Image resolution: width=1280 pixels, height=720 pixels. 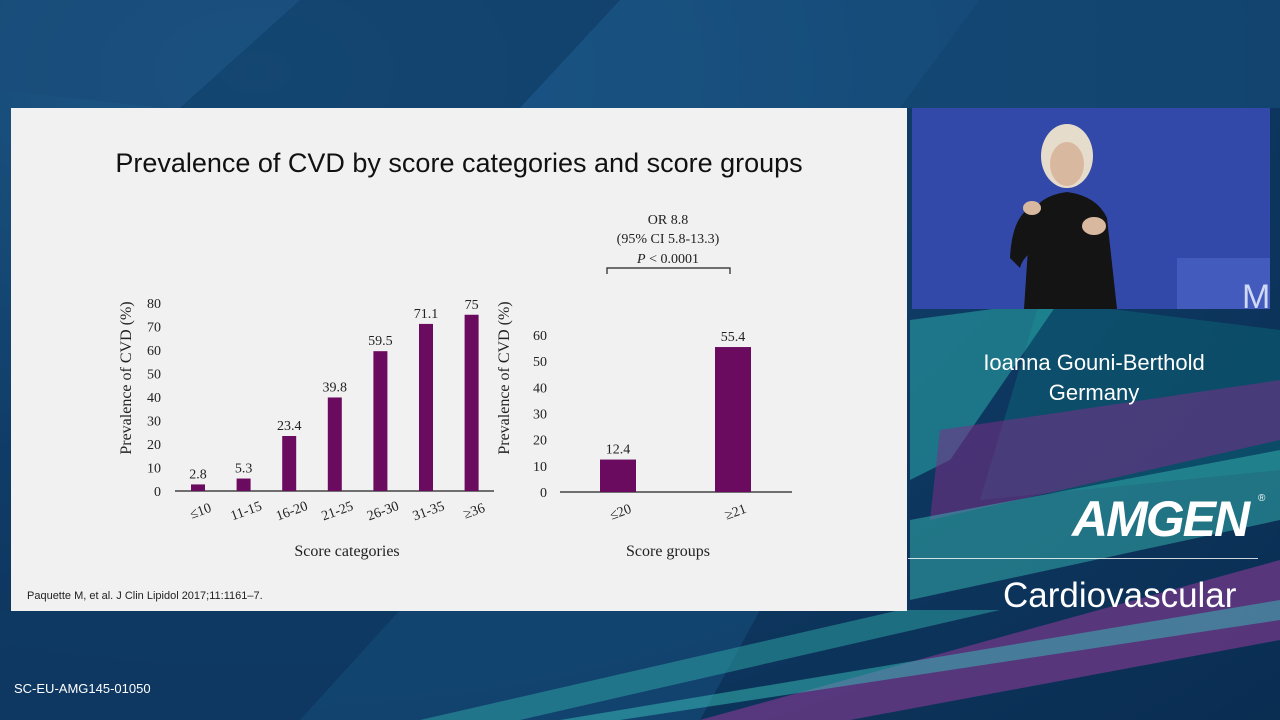 What do you see at coordinates (154, 328) in the screenshot?
I see `chart1-y-tick-7: 70` at bounding box center [154, 328].